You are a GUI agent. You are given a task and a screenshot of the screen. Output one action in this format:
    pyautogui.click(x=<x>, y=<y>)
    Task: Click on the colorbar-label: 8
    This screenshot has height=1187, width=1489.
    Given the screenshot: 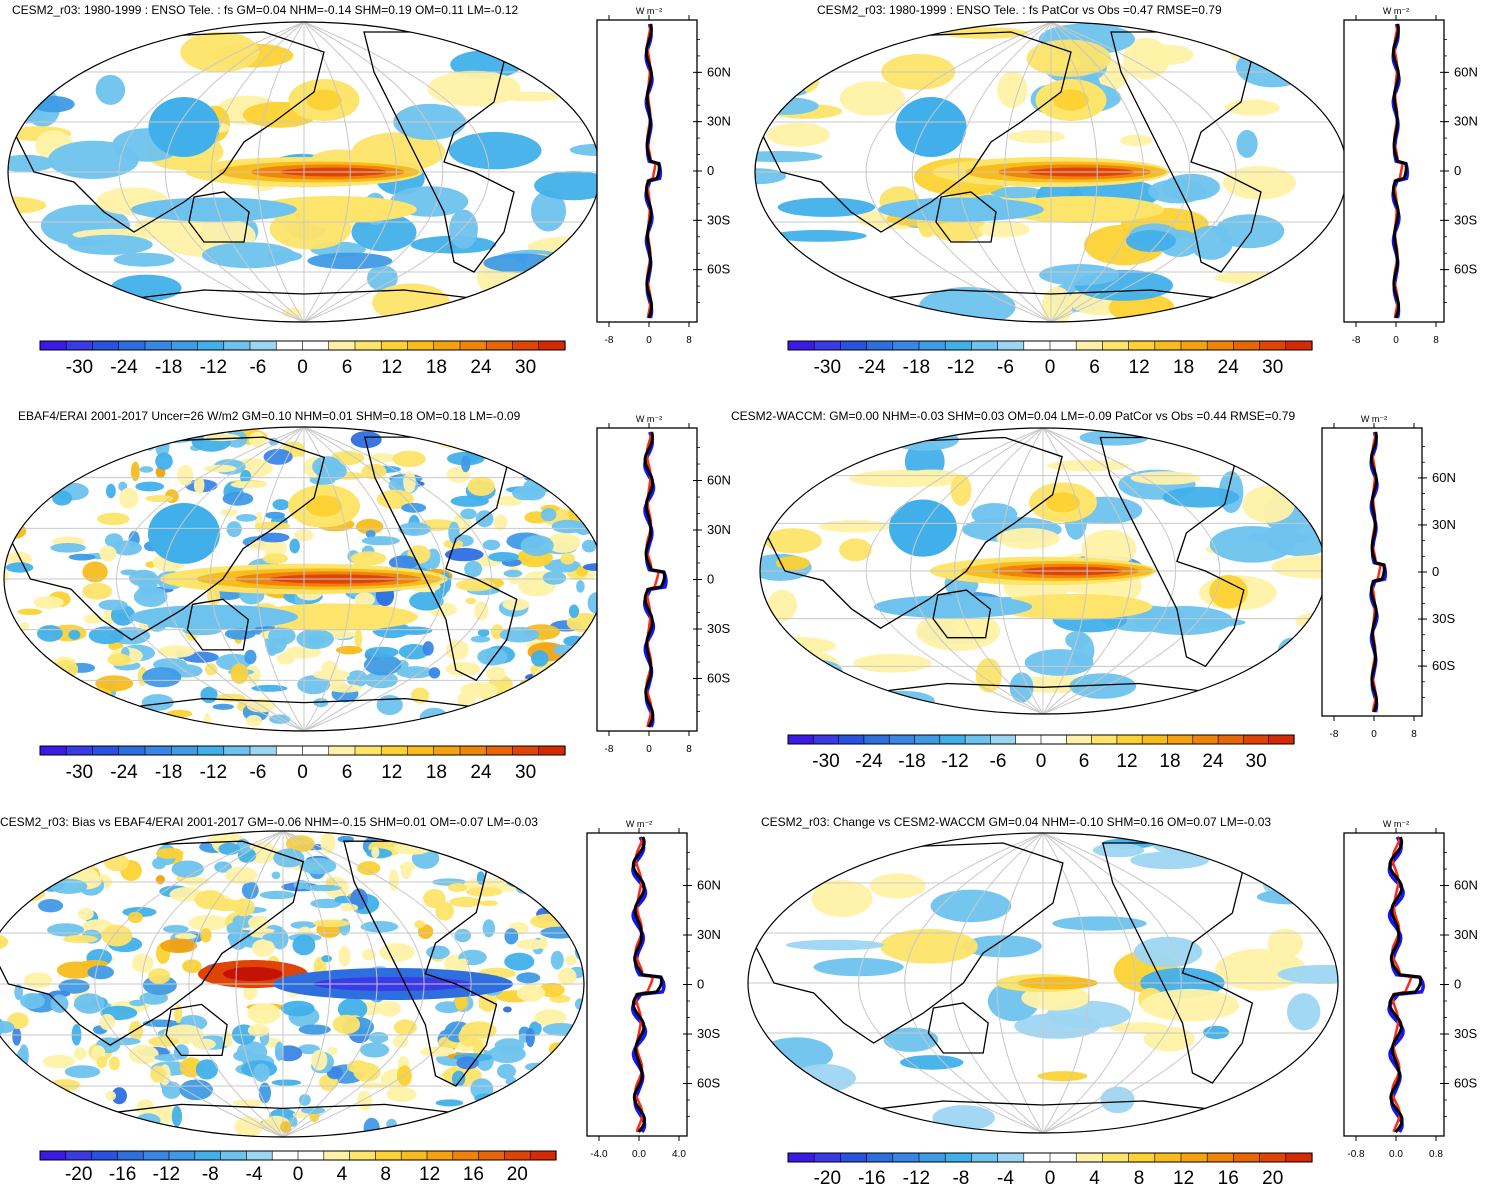 What is the action you would take?
    pyautogui.click(x=1139, y=1177)
    